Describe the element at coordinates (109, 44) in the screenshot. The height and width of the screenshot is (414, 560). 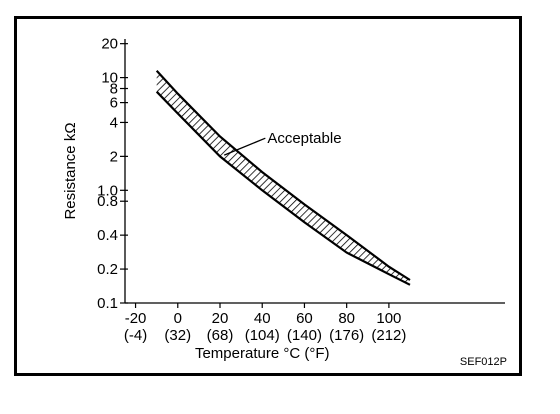
I see `y-tick-label: 20` at that location.